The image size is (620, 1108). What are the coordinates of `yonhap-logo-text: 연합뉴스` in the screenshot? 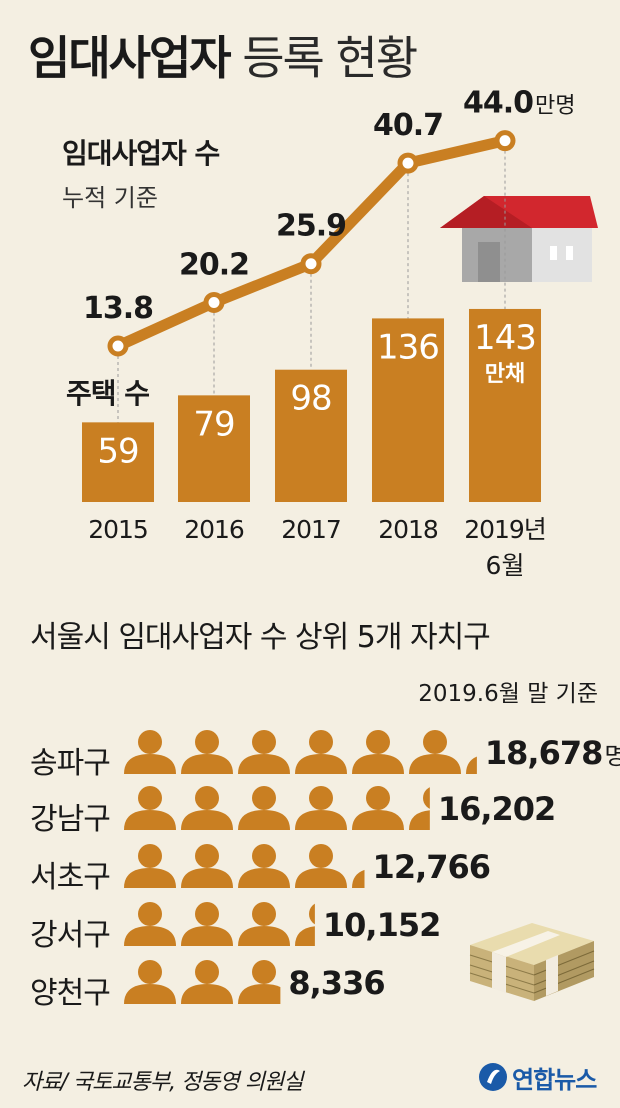 It's located at (554, 1079).